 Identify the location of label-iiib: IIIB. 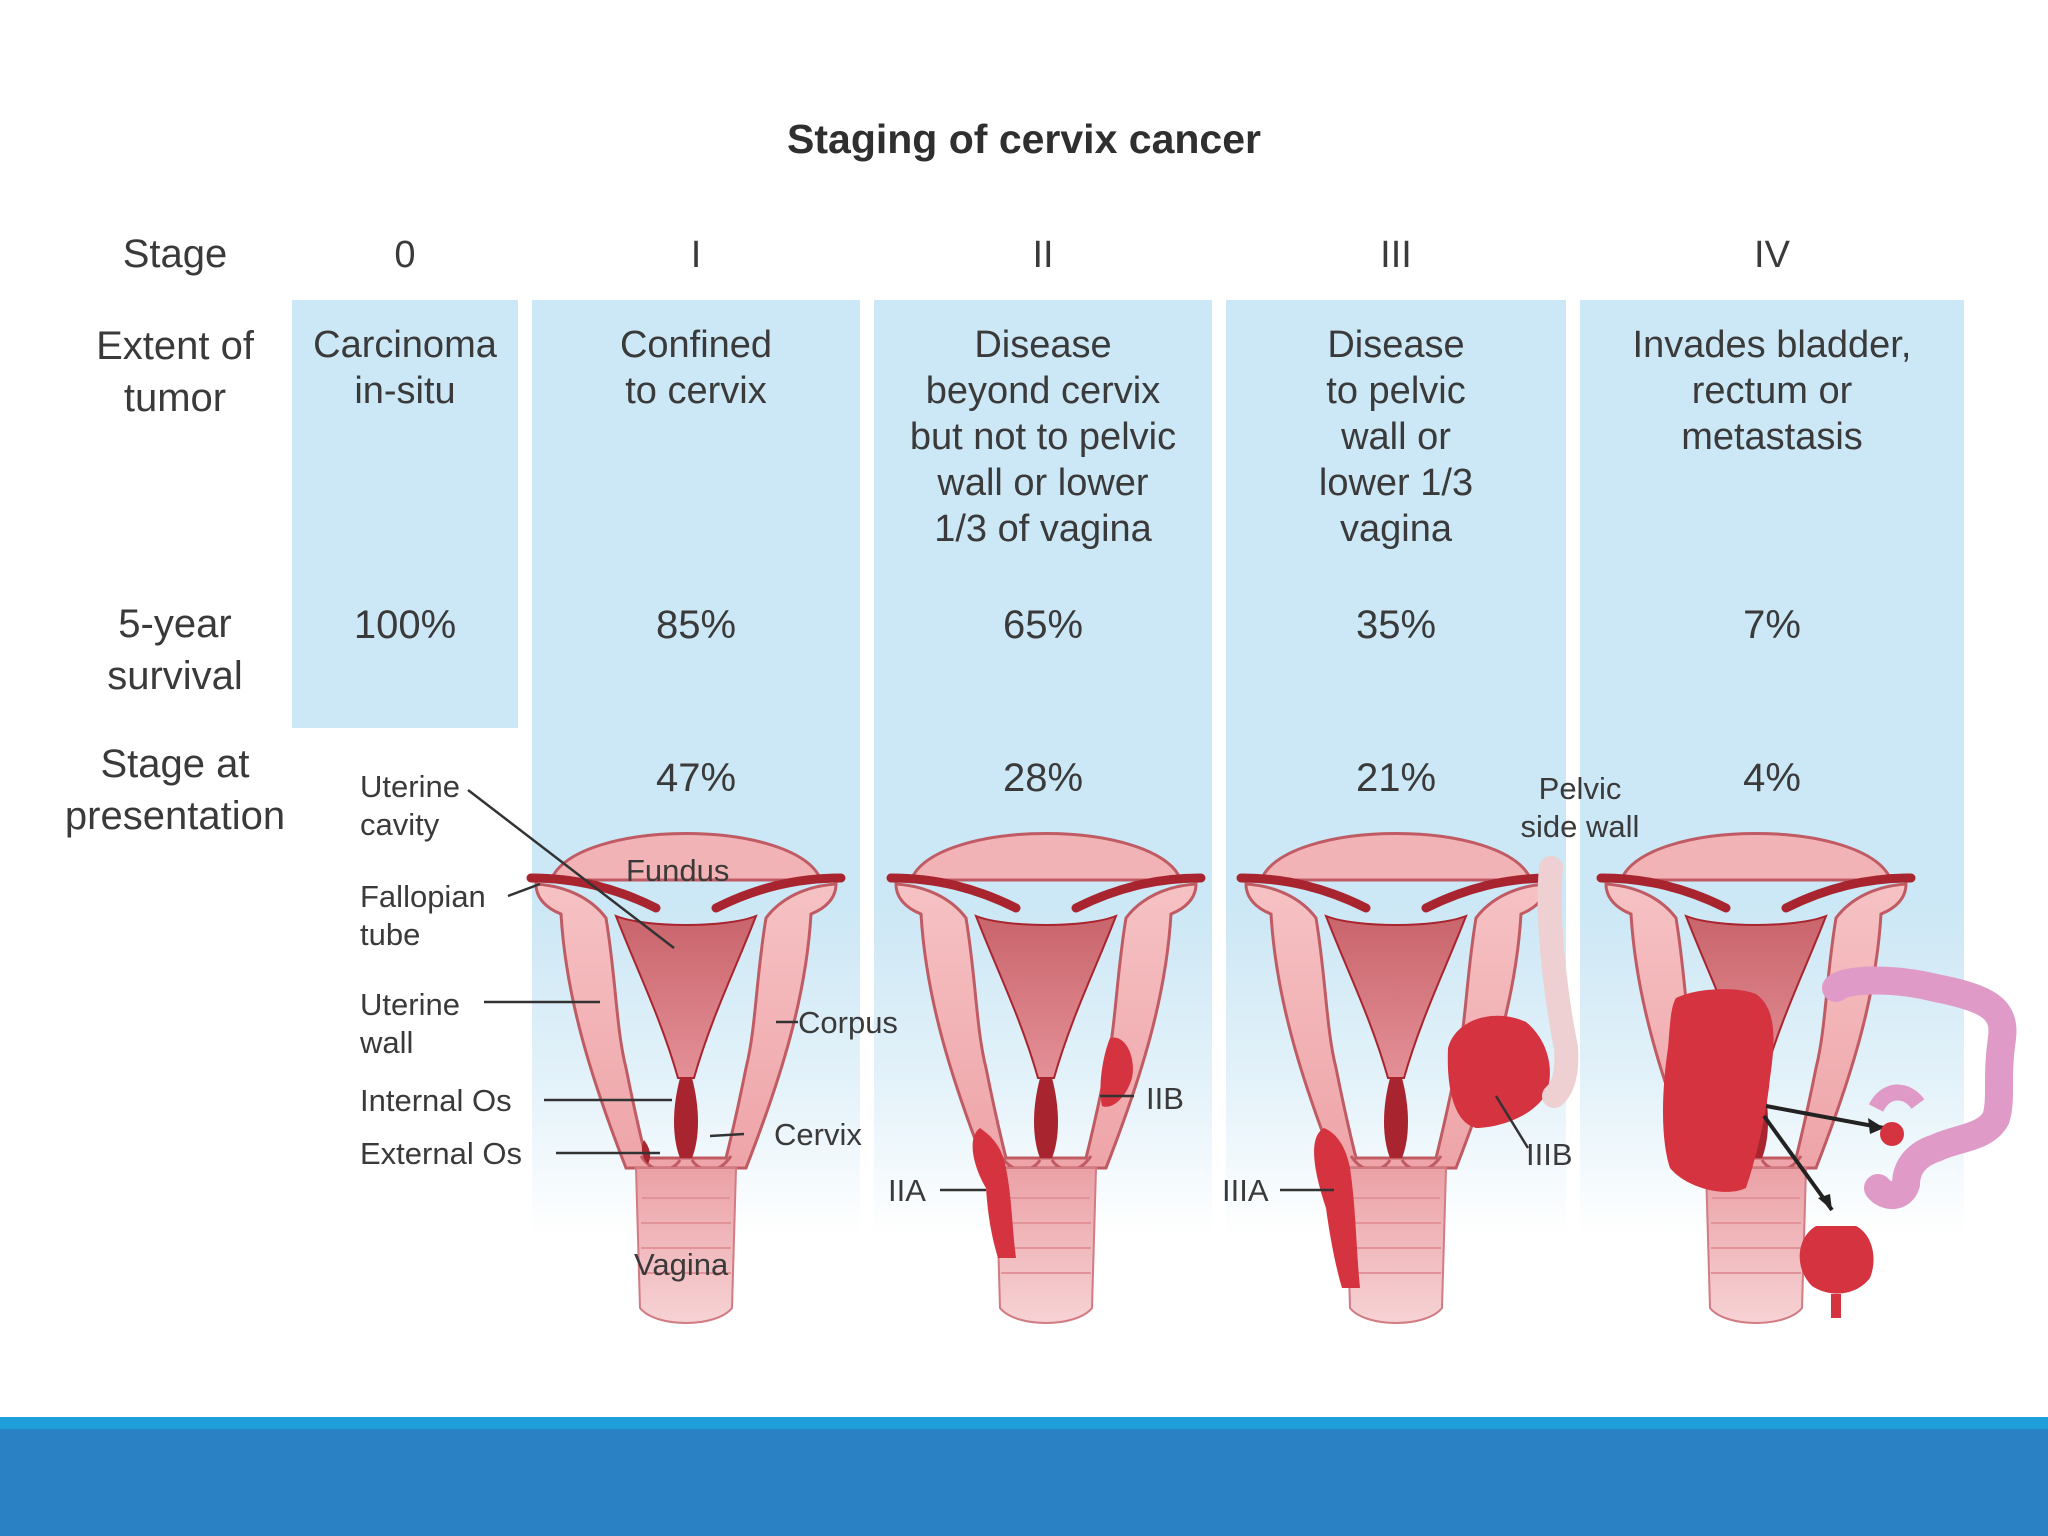
(1549, 1154).